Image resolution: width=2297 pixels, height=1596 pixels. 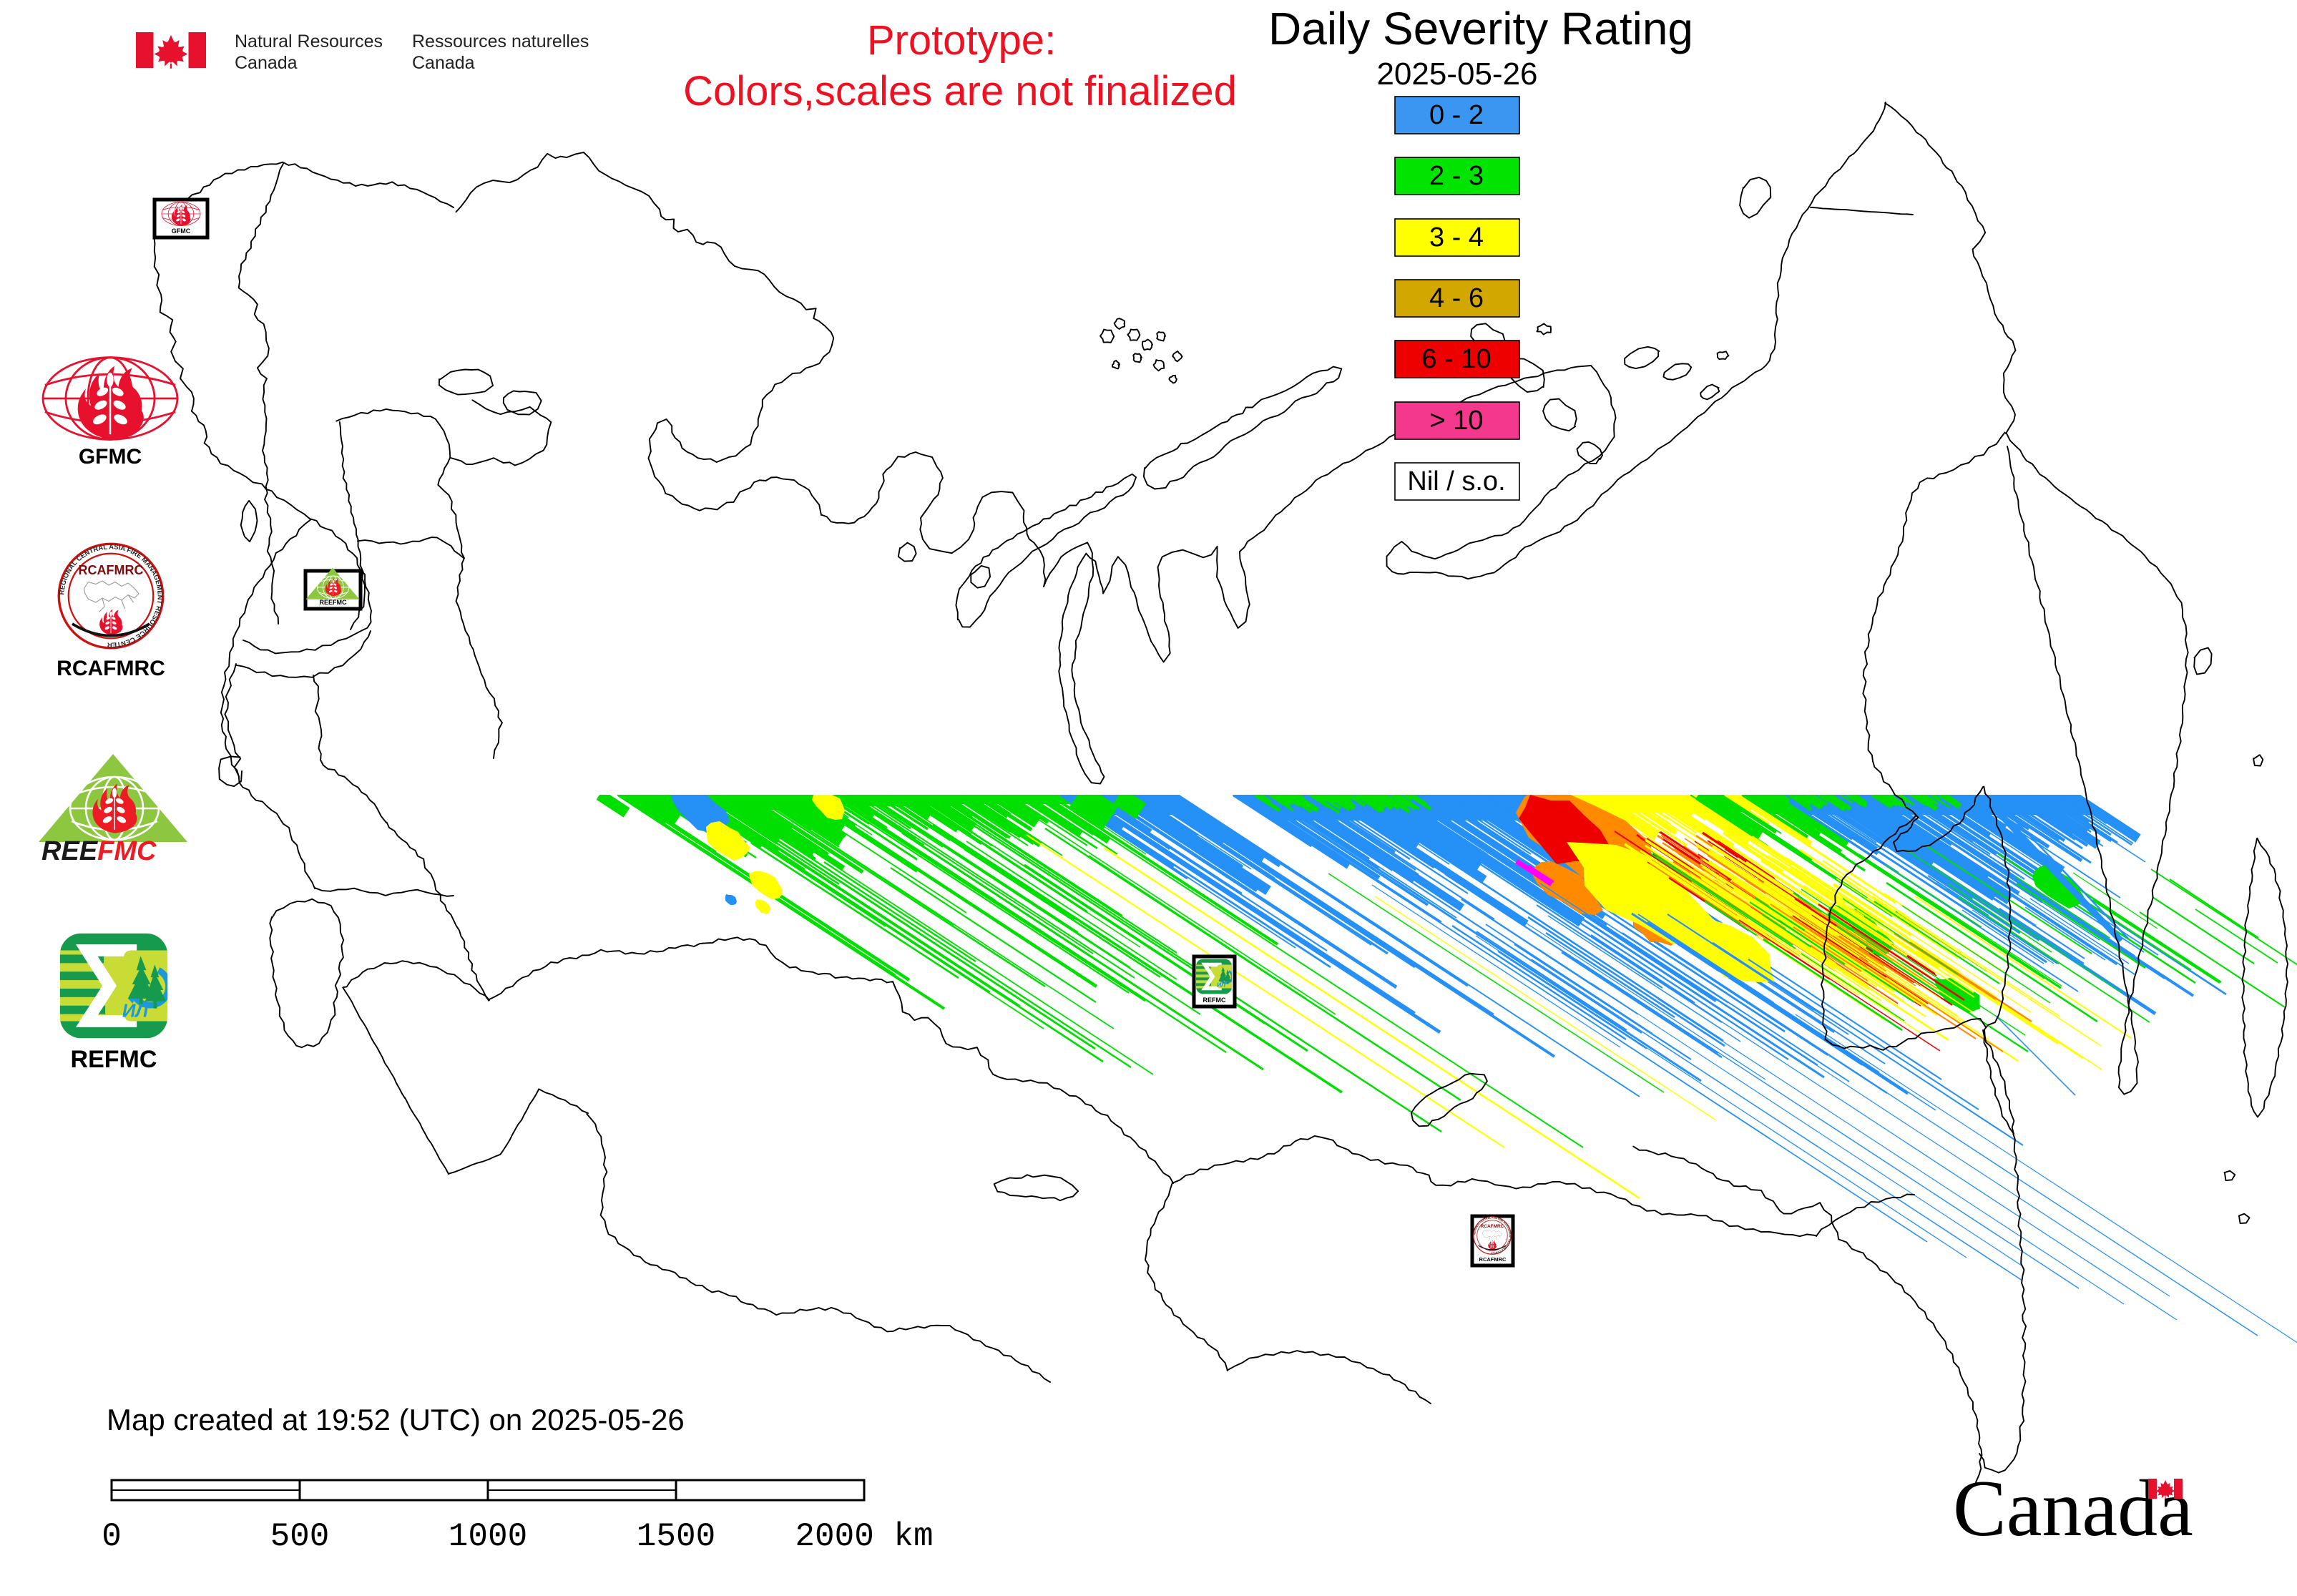 I want to click on svg-text: Natural Resources, so click(x=309, y=41).